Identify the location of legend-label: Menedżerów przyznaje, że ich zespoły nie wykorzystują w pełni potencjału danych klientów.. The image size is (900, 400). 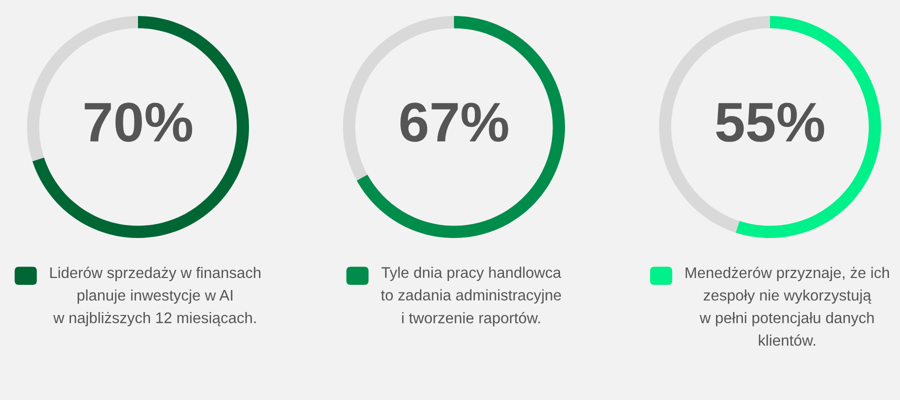
(787, 306).